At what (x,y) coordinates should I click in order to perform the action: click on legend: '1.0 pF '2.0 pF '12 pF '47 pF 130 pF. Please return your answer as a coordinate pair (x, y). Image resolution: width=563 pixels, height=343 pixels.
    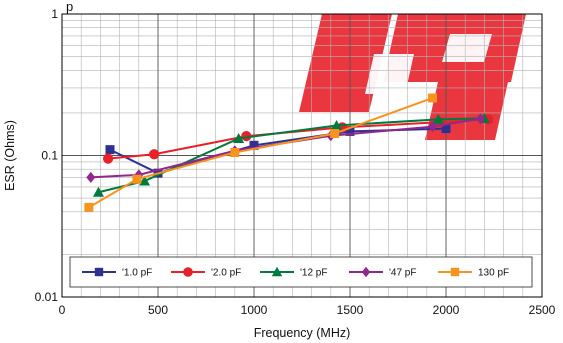
    Looking at the image, I should click on (301, 272).